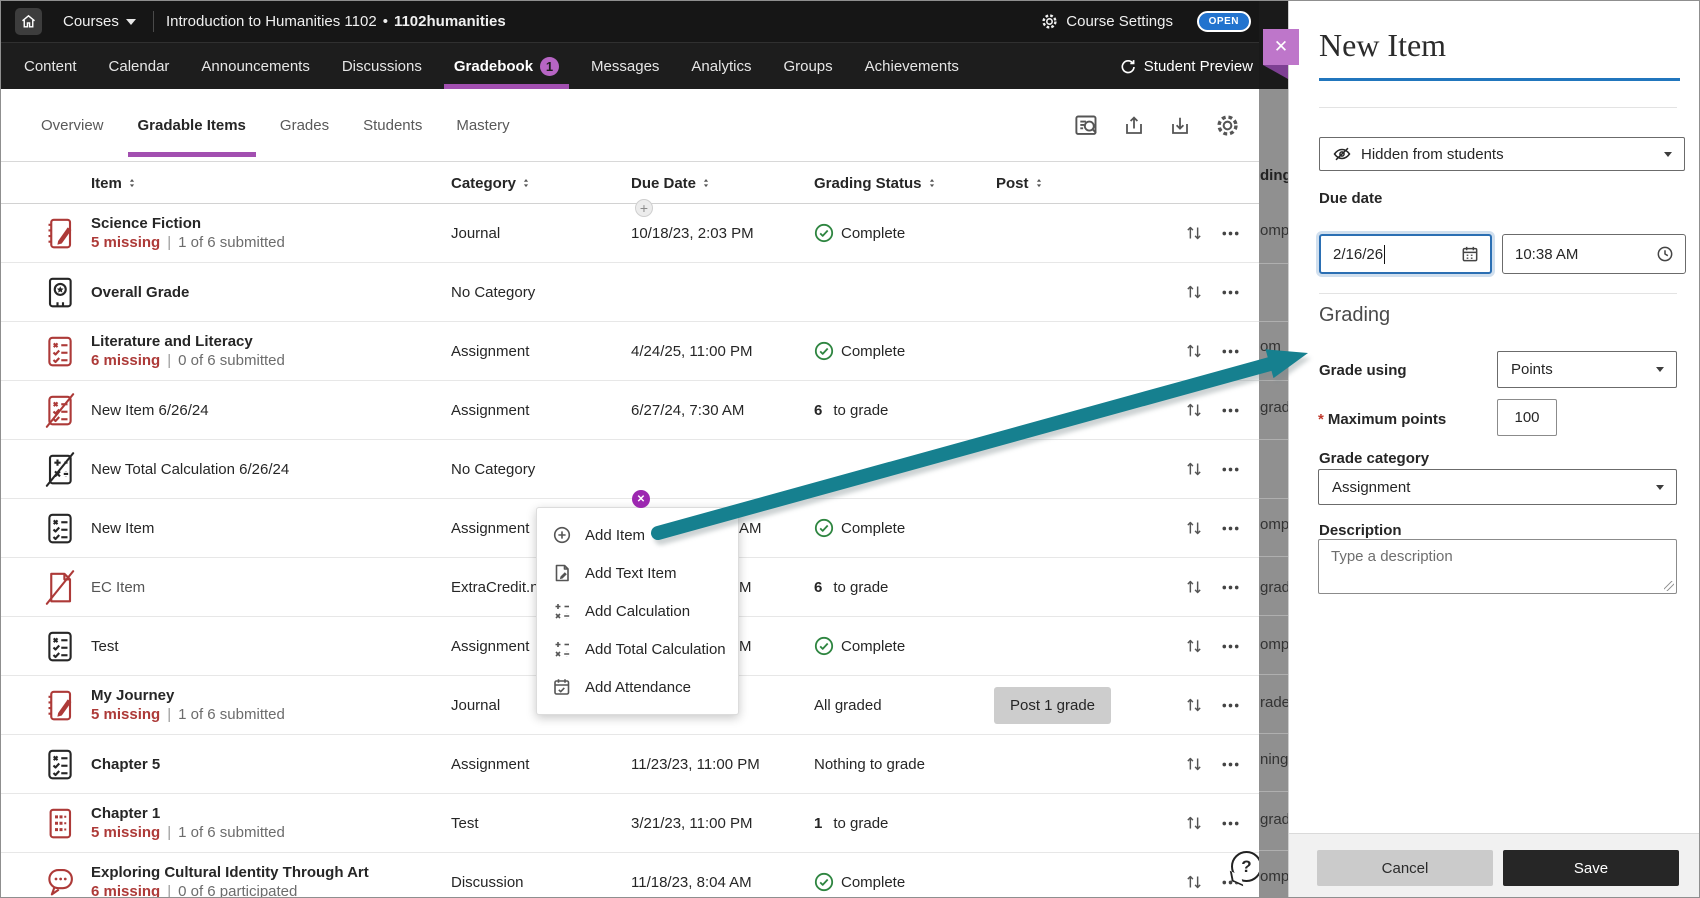  I want to click on cancel-button: Cancel, so click(1405, 868).